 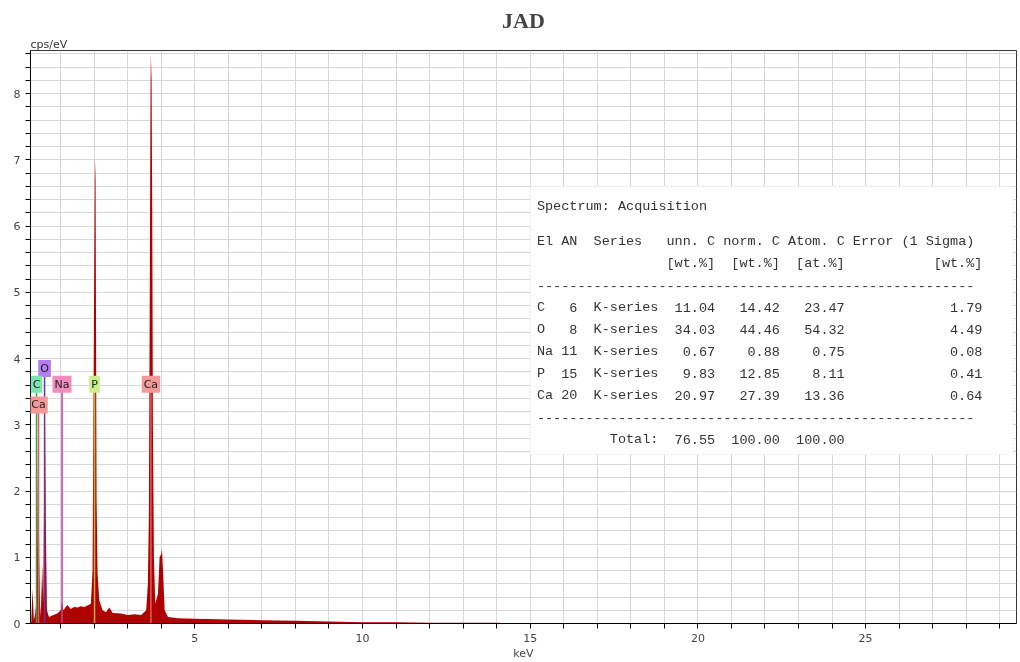 What do you see at coordinates (45, 368) in the screenshot?
I see `annotation: O` at bounding box center [45, 368].